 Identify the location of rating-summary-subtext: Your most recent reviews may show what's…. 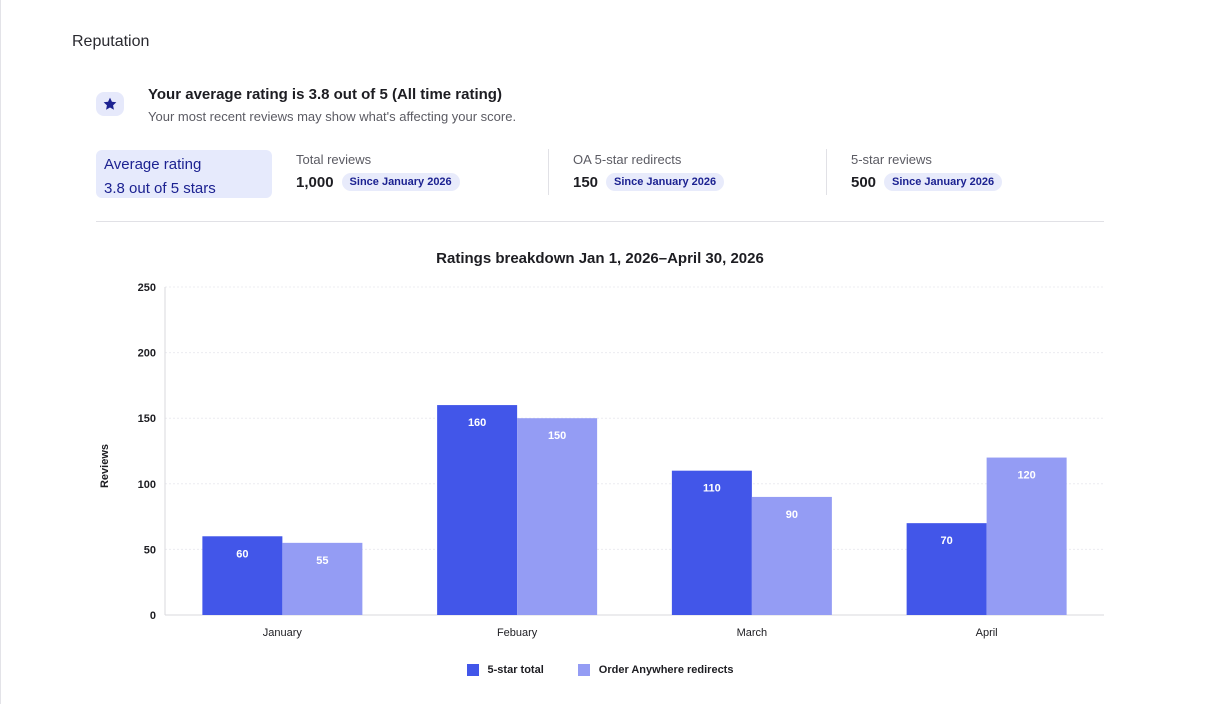
(332, 116).